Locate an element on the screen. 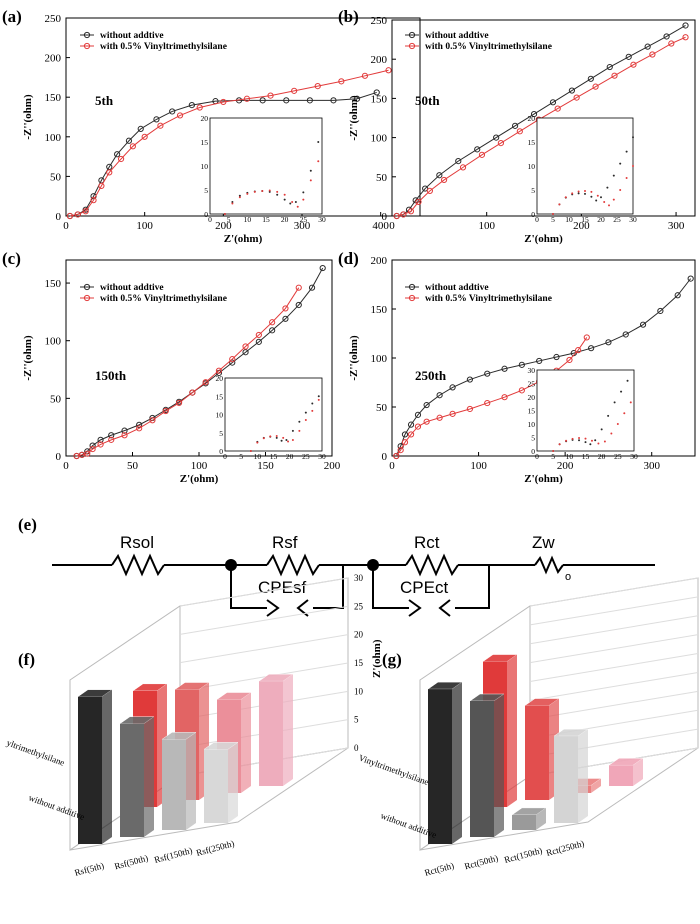 The height and width of the screenshot is (924, 700). z-grid-line is located at coordinates (264, 592).